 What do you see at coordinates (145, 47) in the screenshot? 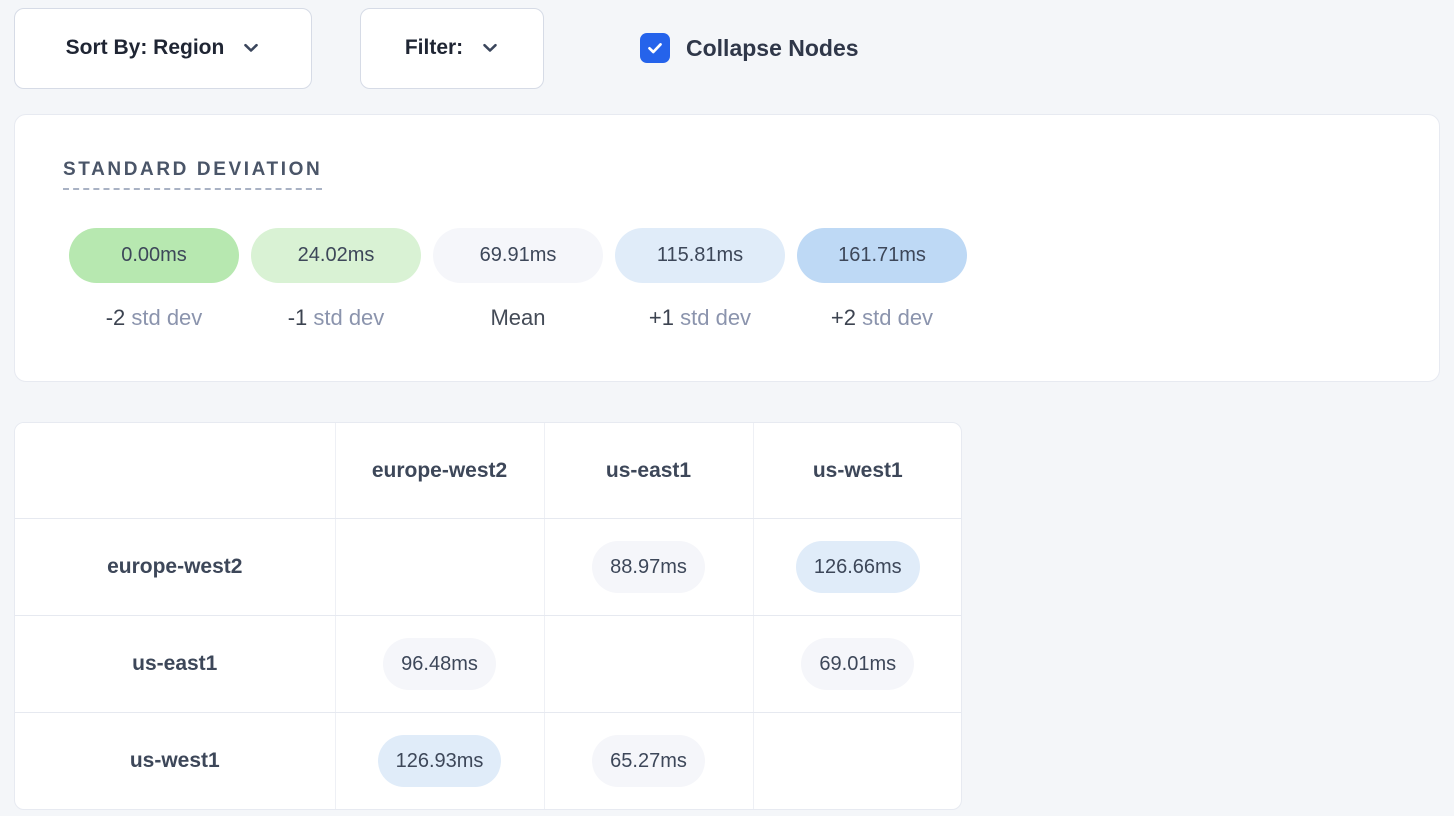
I see `sort-by-label: Sort By: Region` at bounding box center [145, 47].